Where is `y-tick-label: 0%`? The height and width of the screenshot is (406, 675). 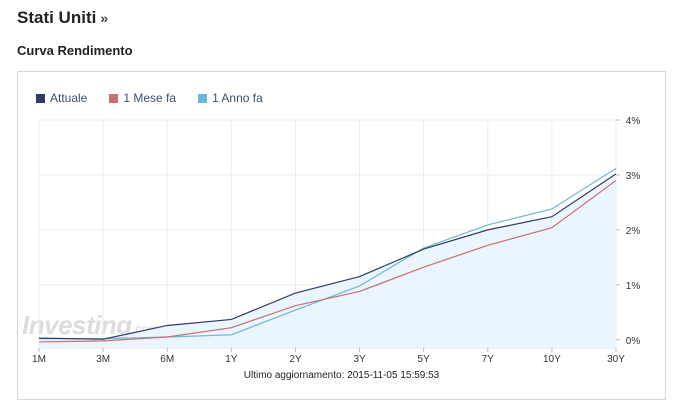 y-tick-label: 0% is located at coordinates (633, 341).